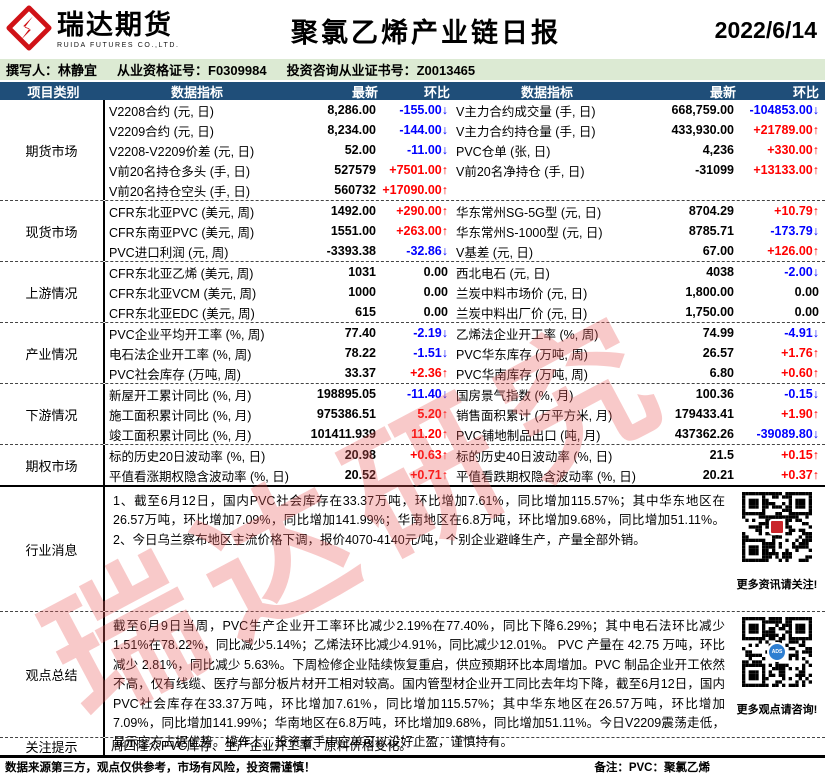  Describe the element at coordinates (180, 435) in the screenshot. I see `indicator-name: 竣工面积累计同比 (%, 月)` at that location.